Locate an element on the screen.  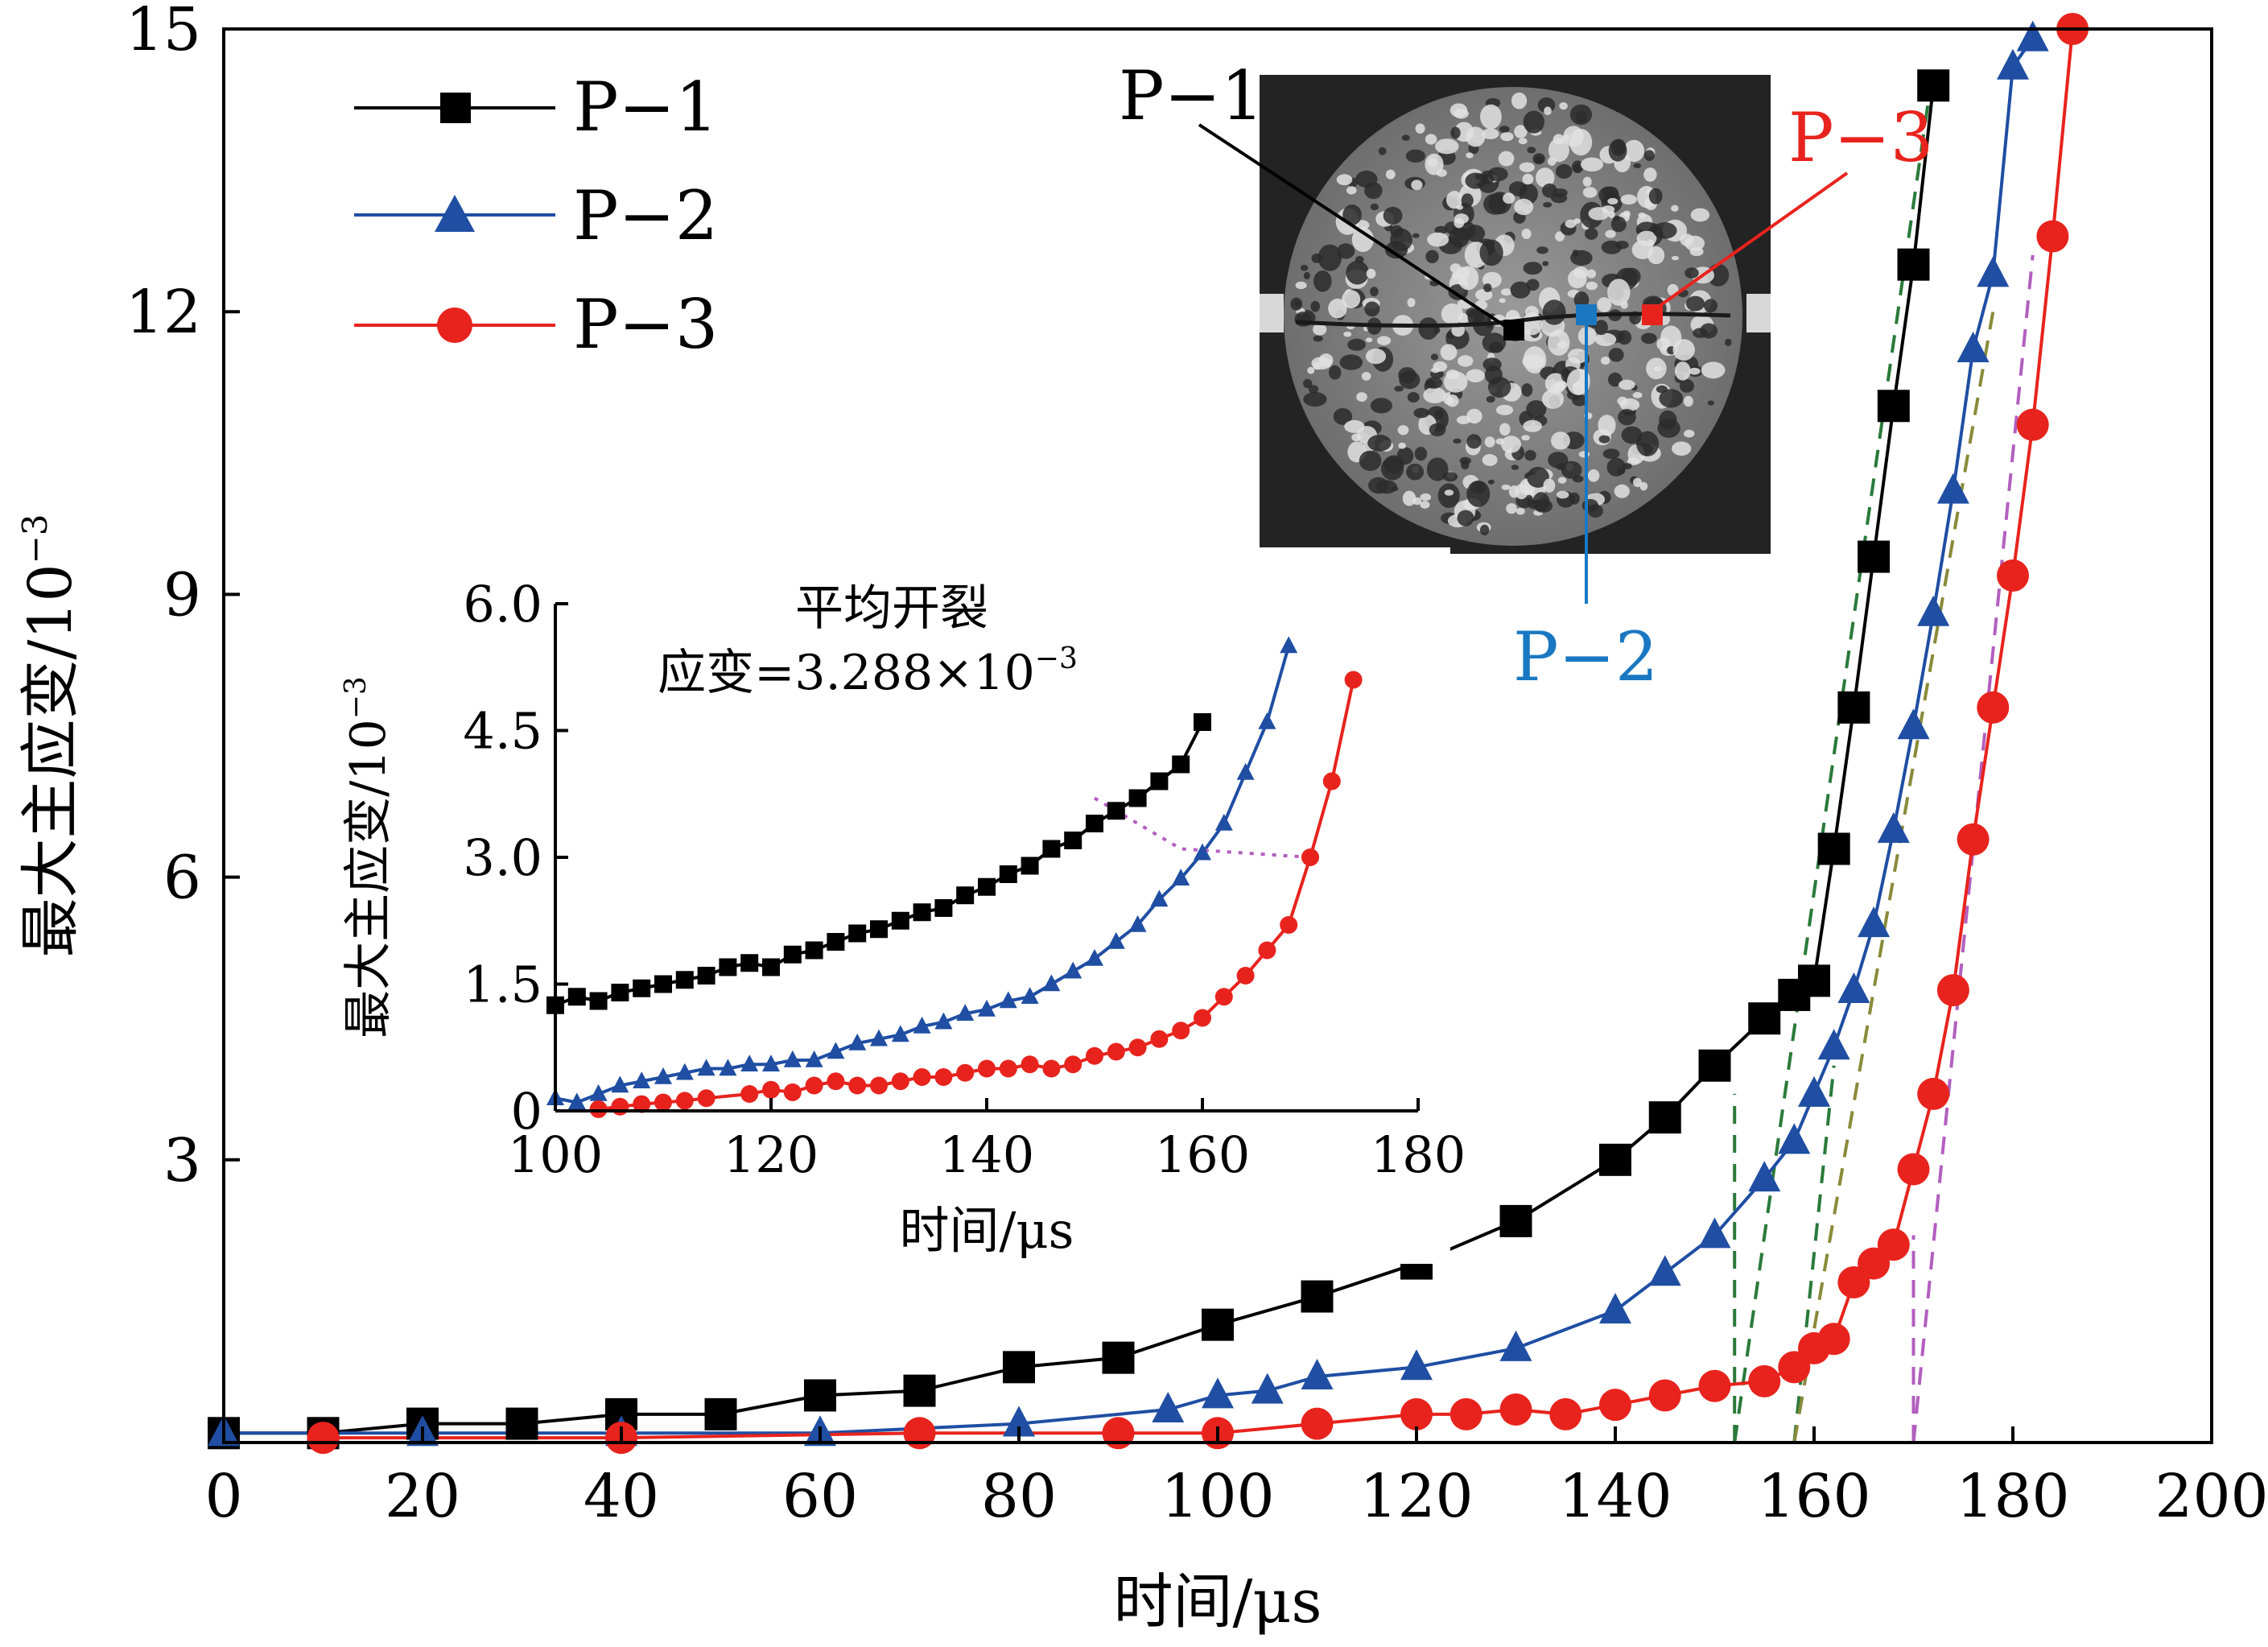
photo-point-p1 is located at coordinates (1513, 330).